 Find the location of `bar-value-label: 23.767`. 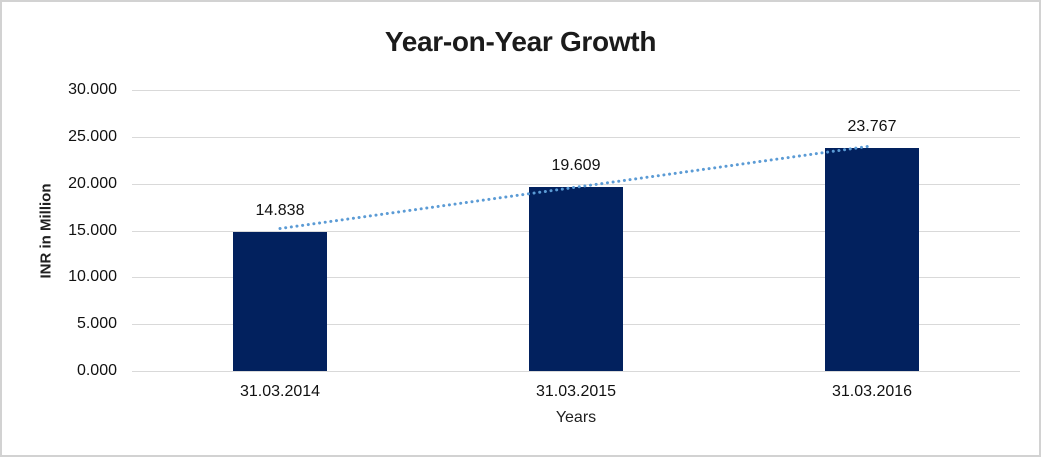

bar-value-label: 23.767 is located at coordinates (872, 127).